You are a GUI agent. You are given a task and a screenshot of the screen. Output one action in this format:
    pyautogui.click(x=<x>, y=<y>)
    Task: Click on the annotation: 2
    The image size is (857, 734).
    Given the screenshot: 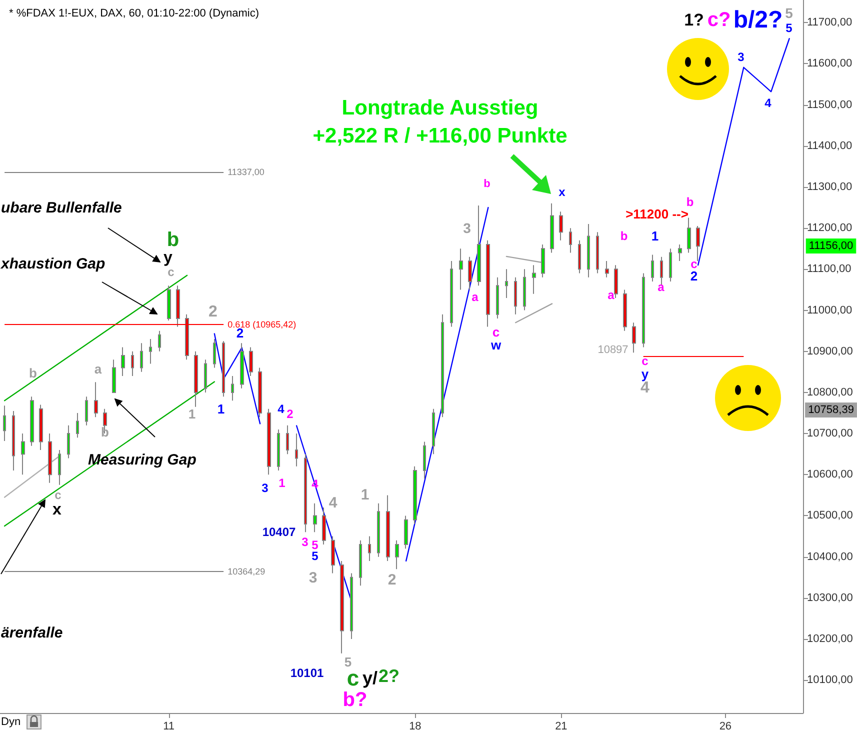 What is the action you would take?
    pyautogui.click(x=290, y=414)
    